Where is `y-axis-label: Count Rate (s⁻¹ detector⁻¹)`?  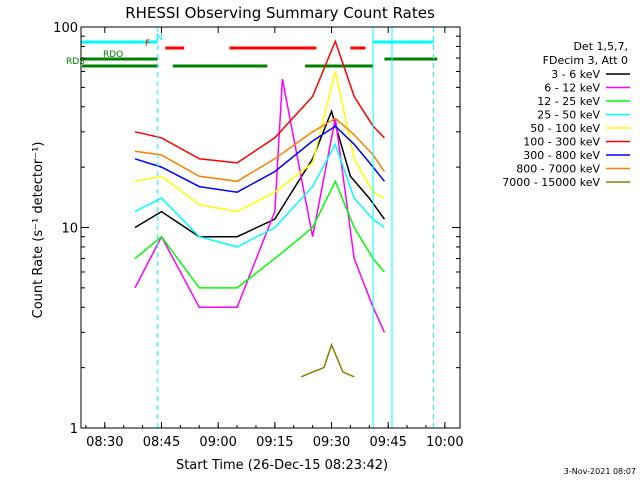
y-axis-label: Count Rate (s⁻¹ detector⁻¹) is located at coordinates (38, 230).